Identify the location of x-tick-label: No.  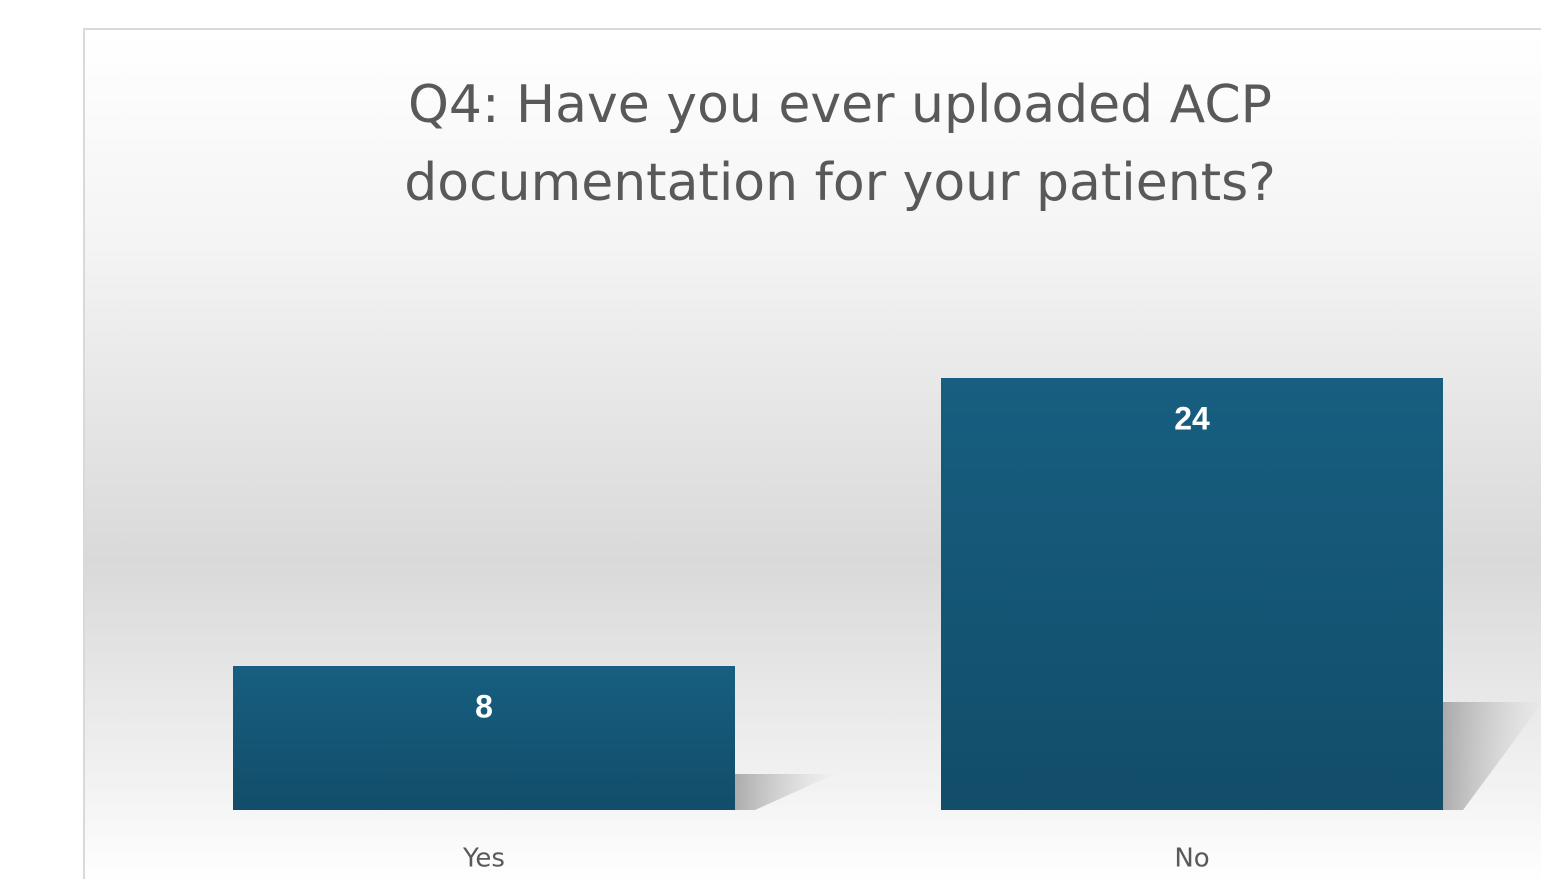
(1191, 859).